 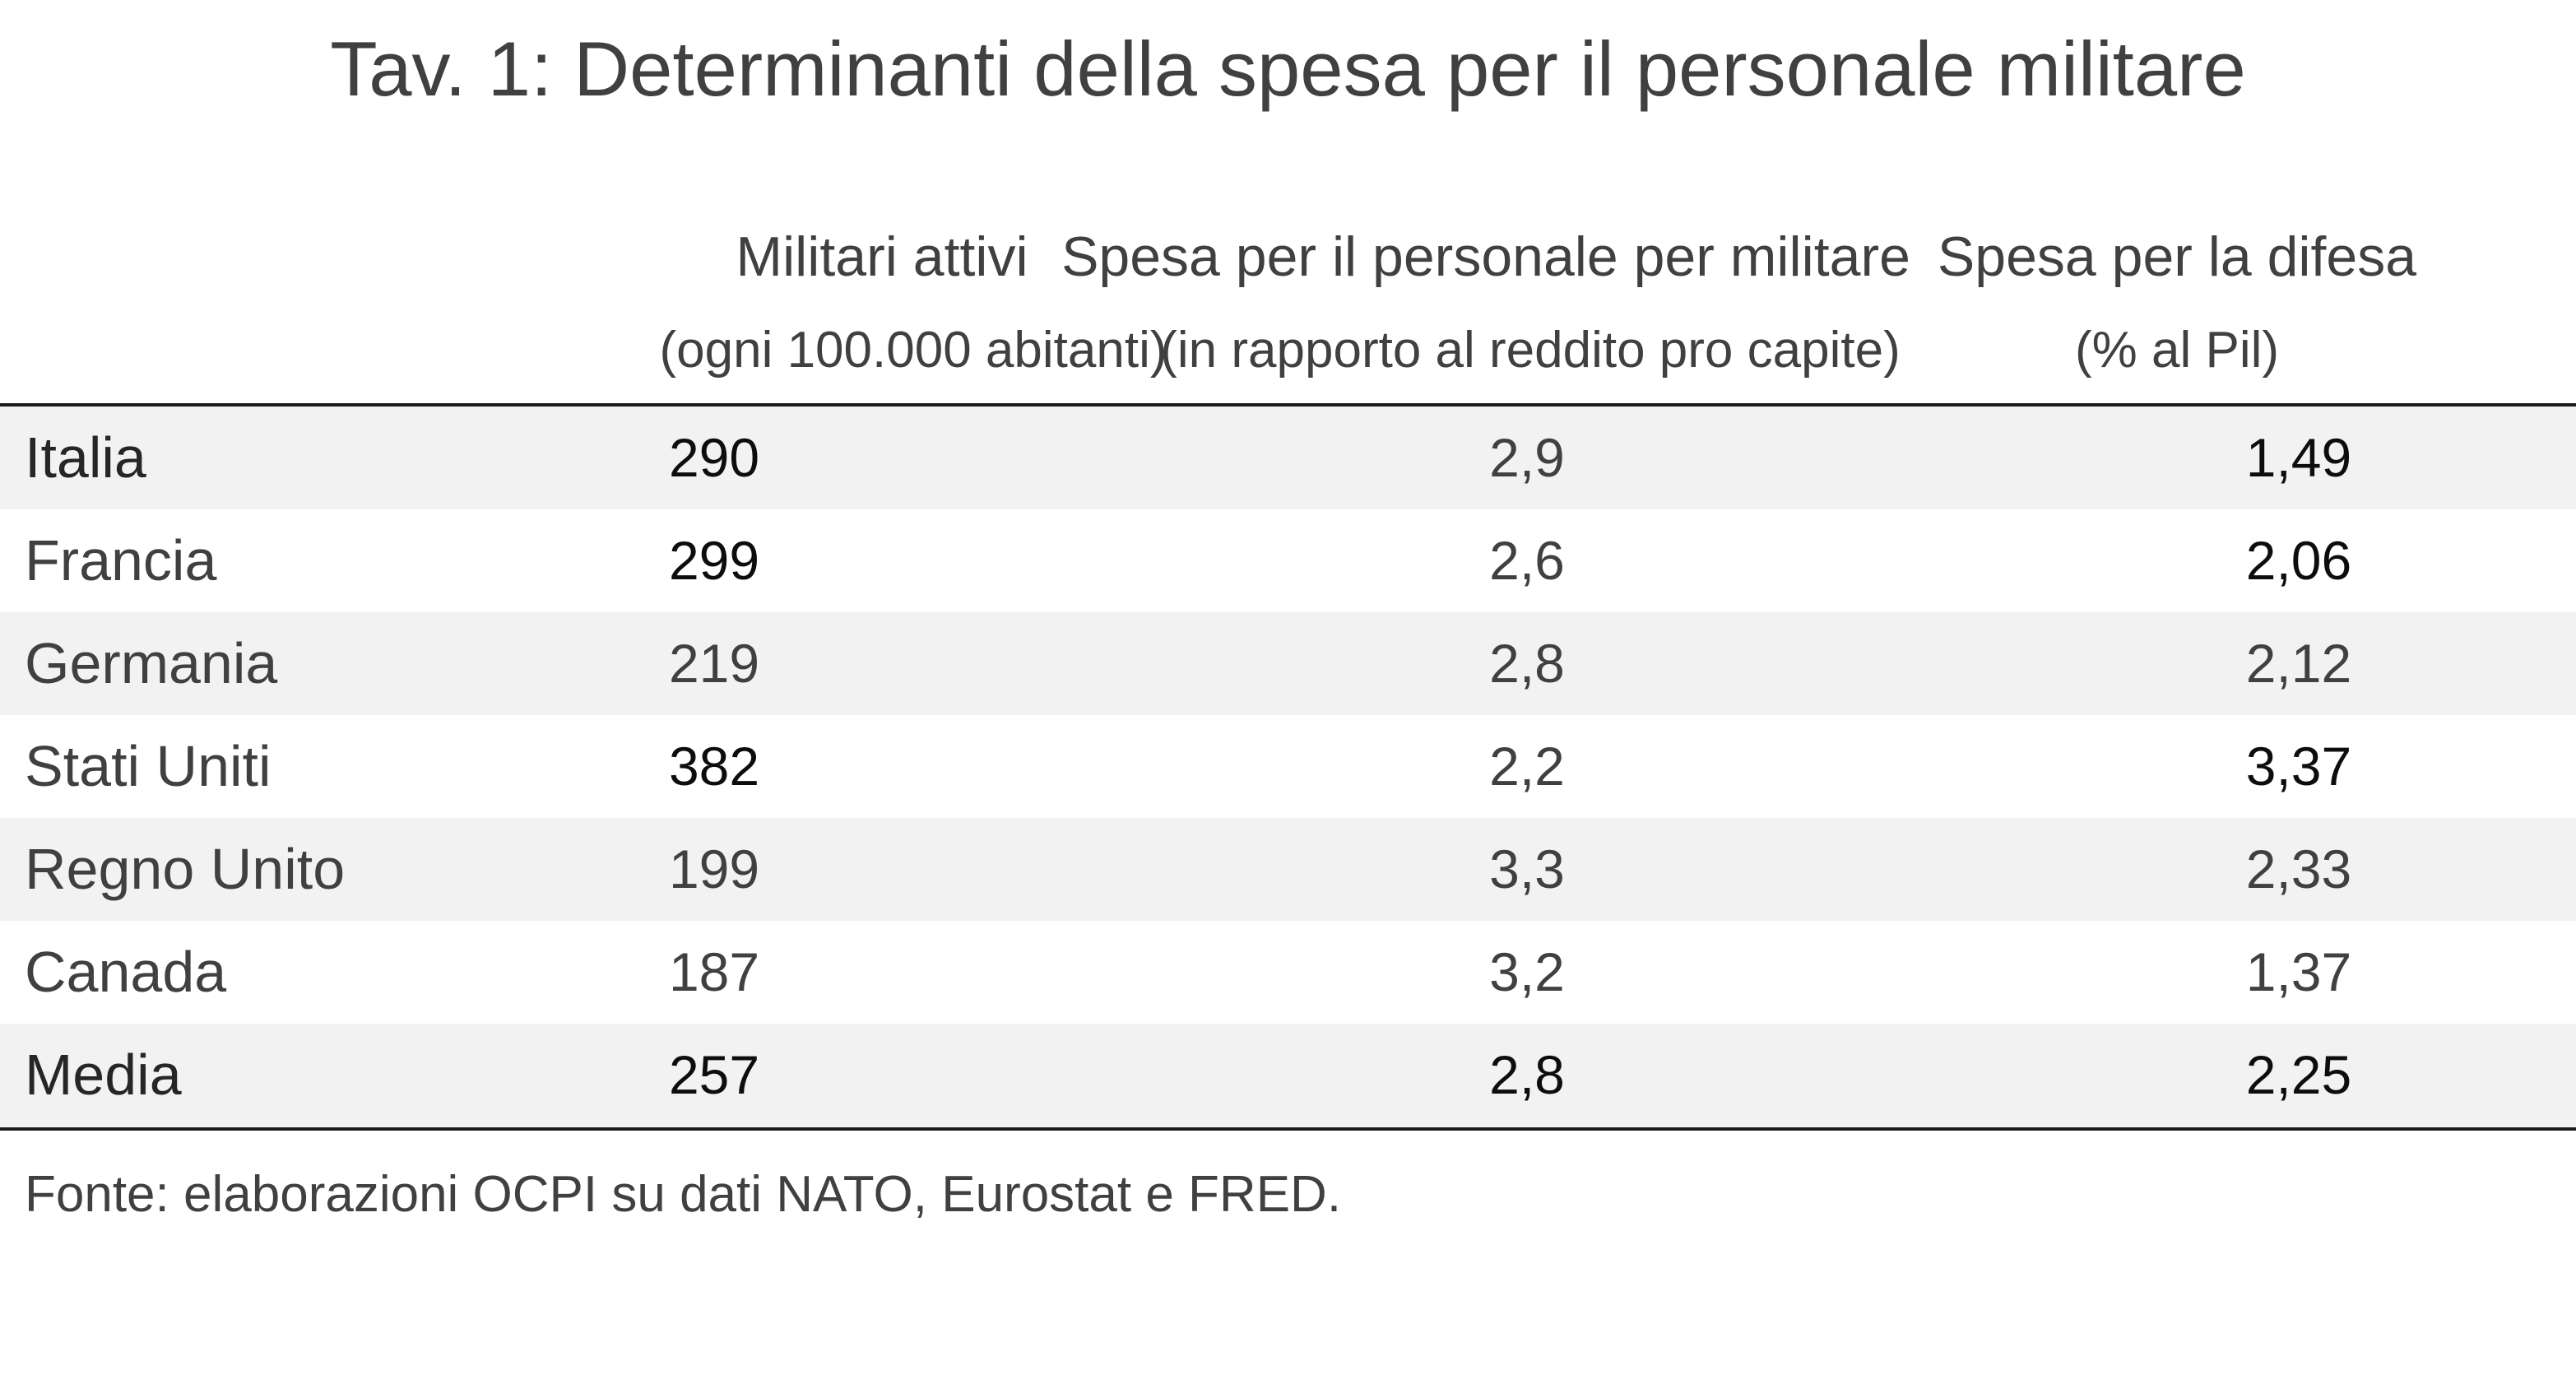 I want to click on table-cell: 1,49, so click(x=2298, y=457).